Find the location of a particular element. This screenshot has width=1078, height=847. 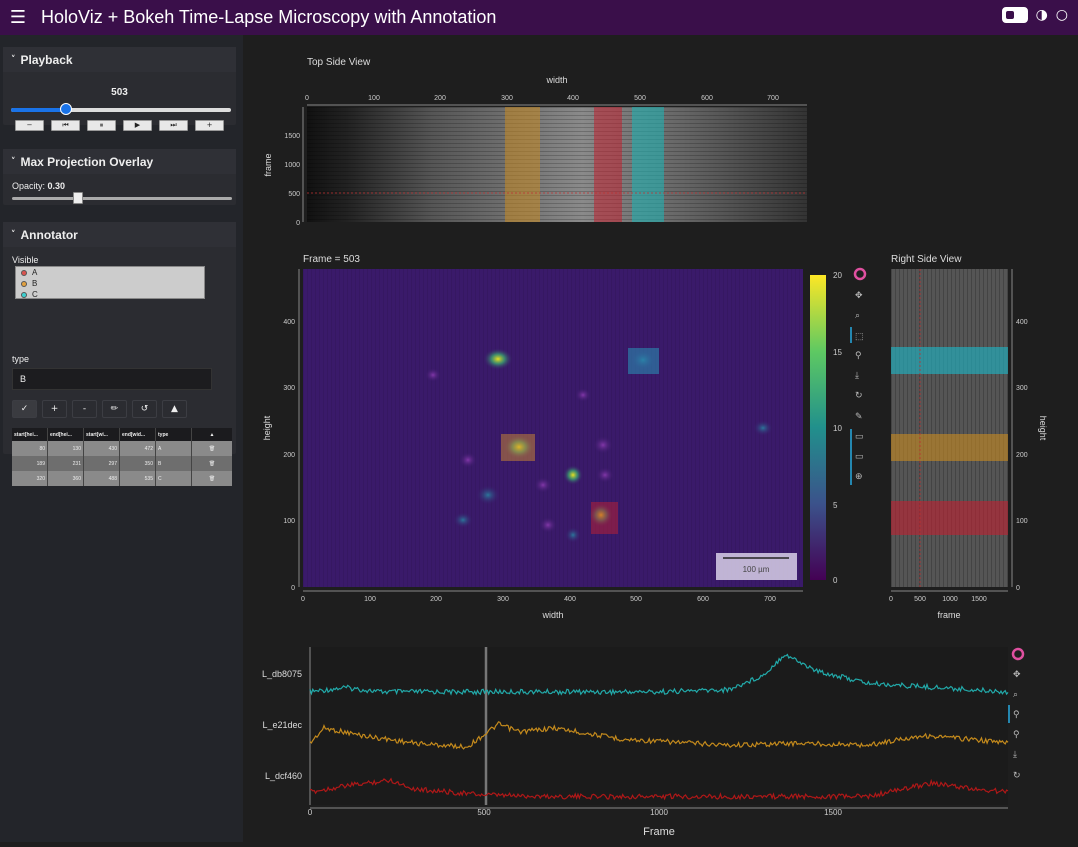

frame-slider is located at coordinates (121, 109).